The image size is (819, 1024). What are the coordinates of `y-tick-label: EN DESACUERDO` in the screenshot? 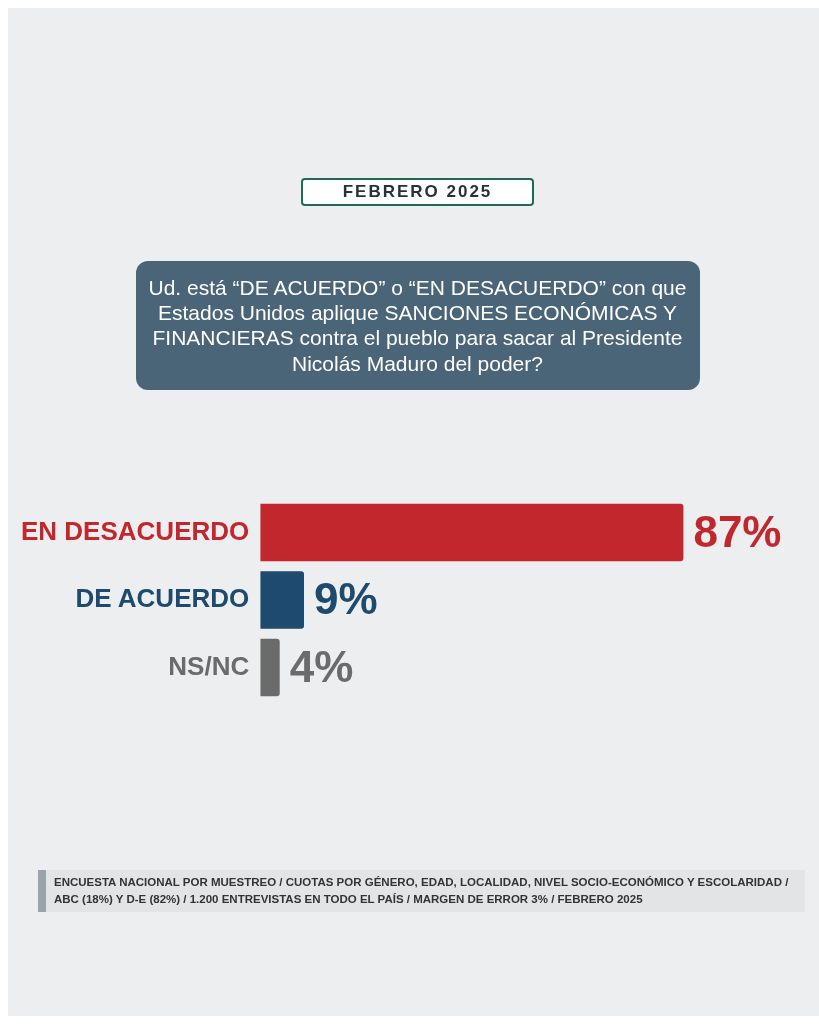 It's located at (135, 530).